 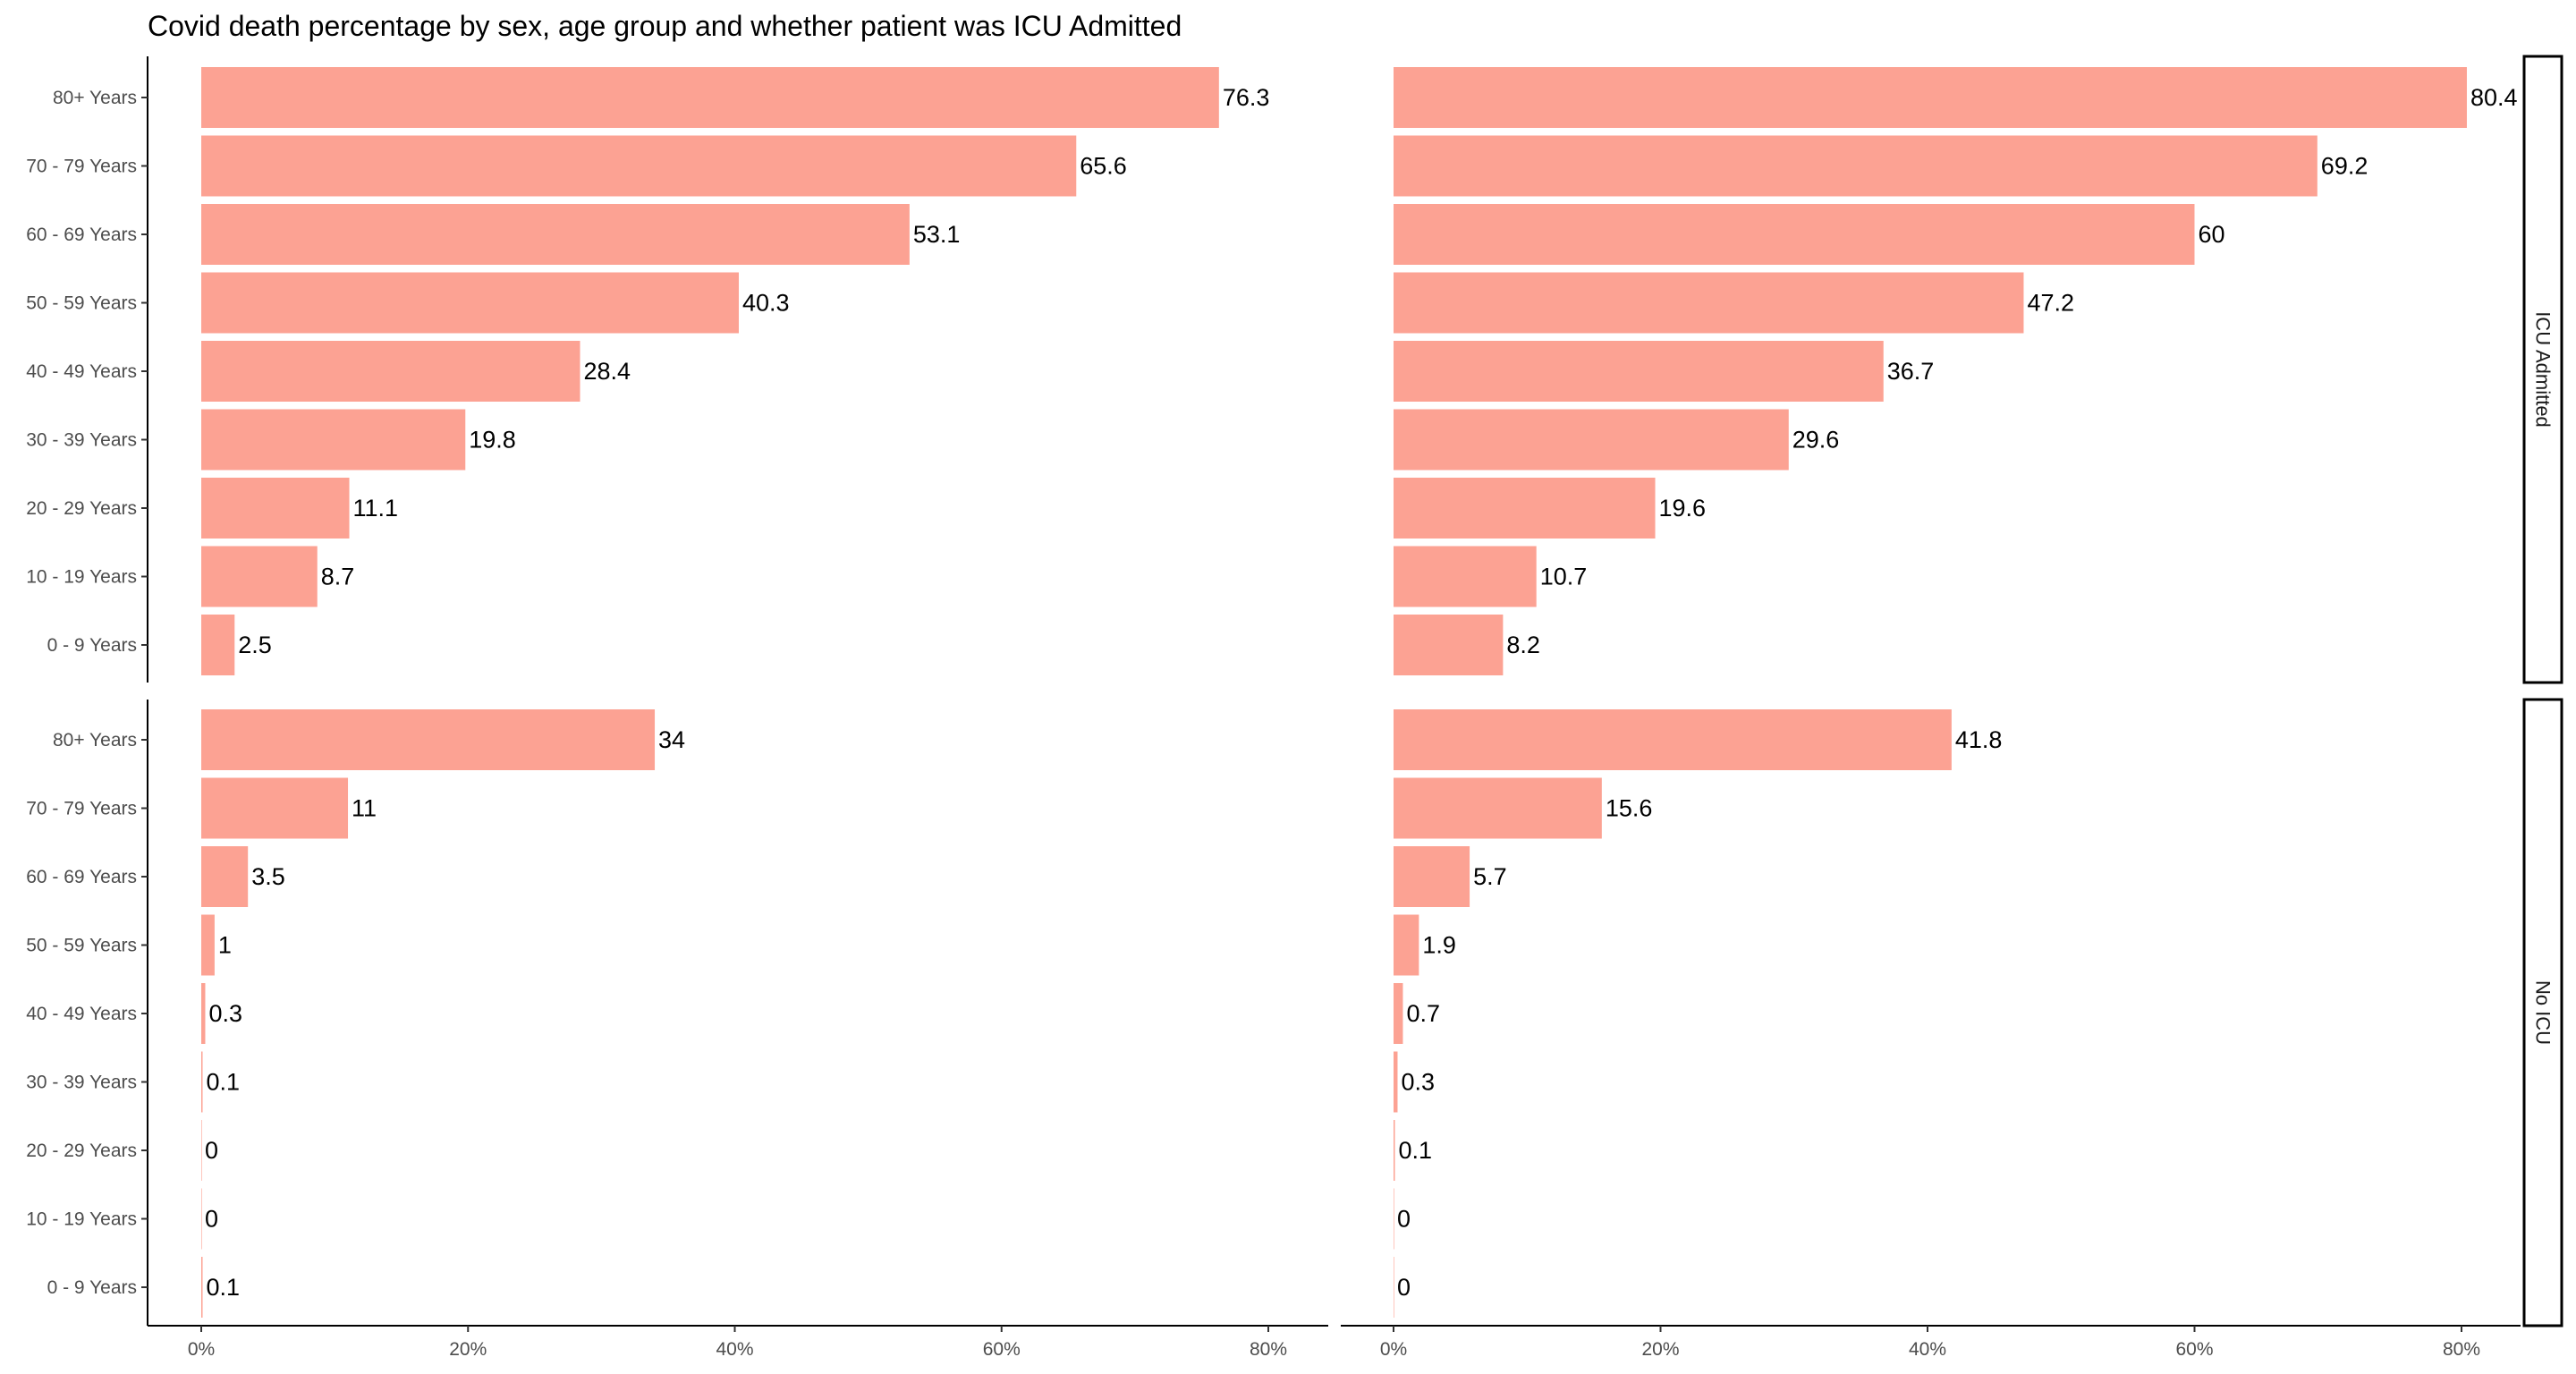 What do you see at coordinates (1439, 945) in the screenshot?
I see `data-label-noicu-col2-3: 1.9` at bounding box center [1439, 945].